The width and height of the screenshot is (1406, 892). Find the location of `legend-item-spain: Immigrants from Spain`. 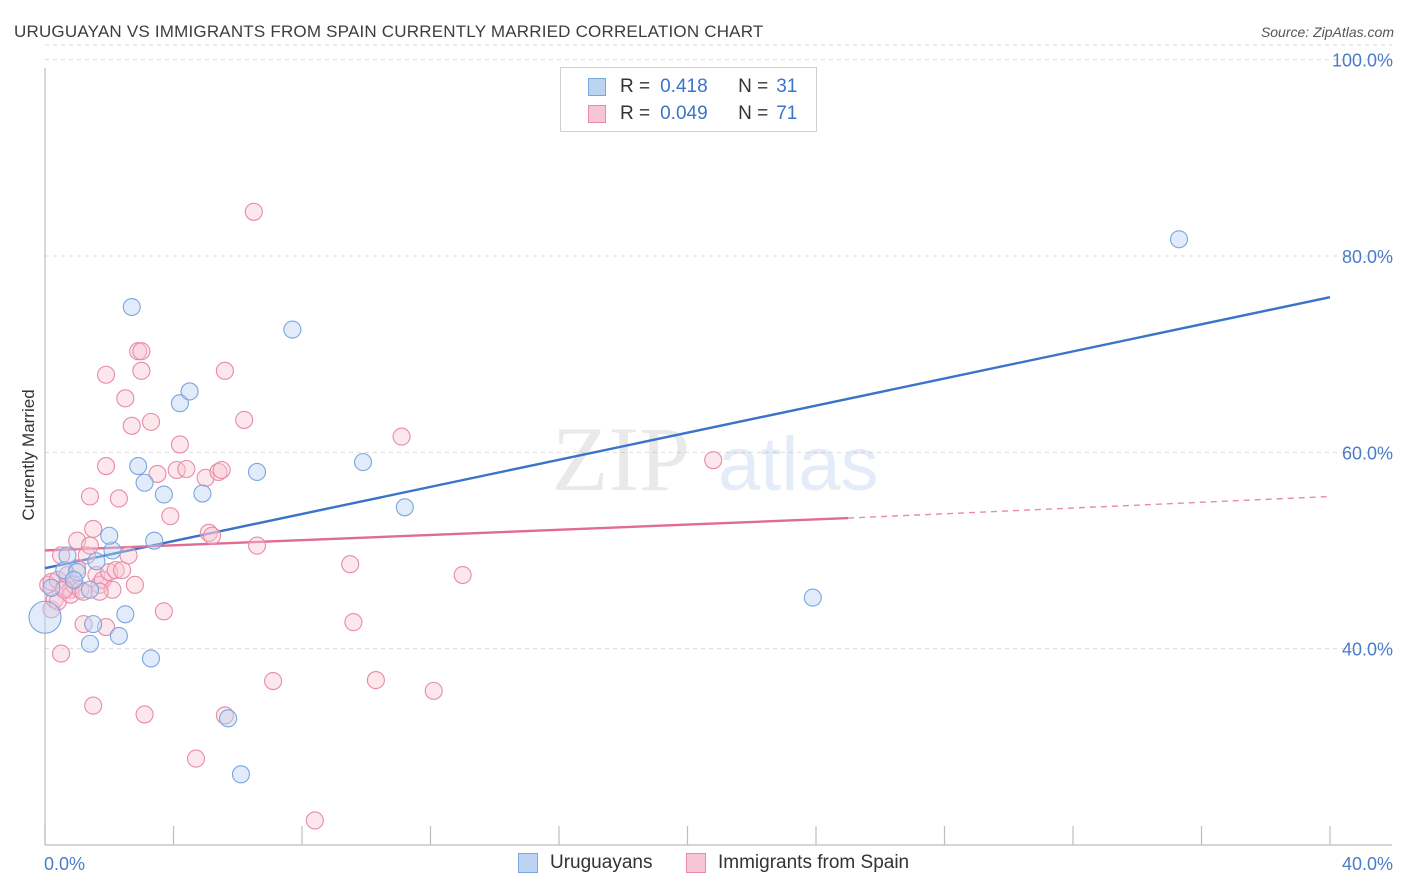

legend-item-spain: Immigrants from Spain is located at coordinates (797, 863).